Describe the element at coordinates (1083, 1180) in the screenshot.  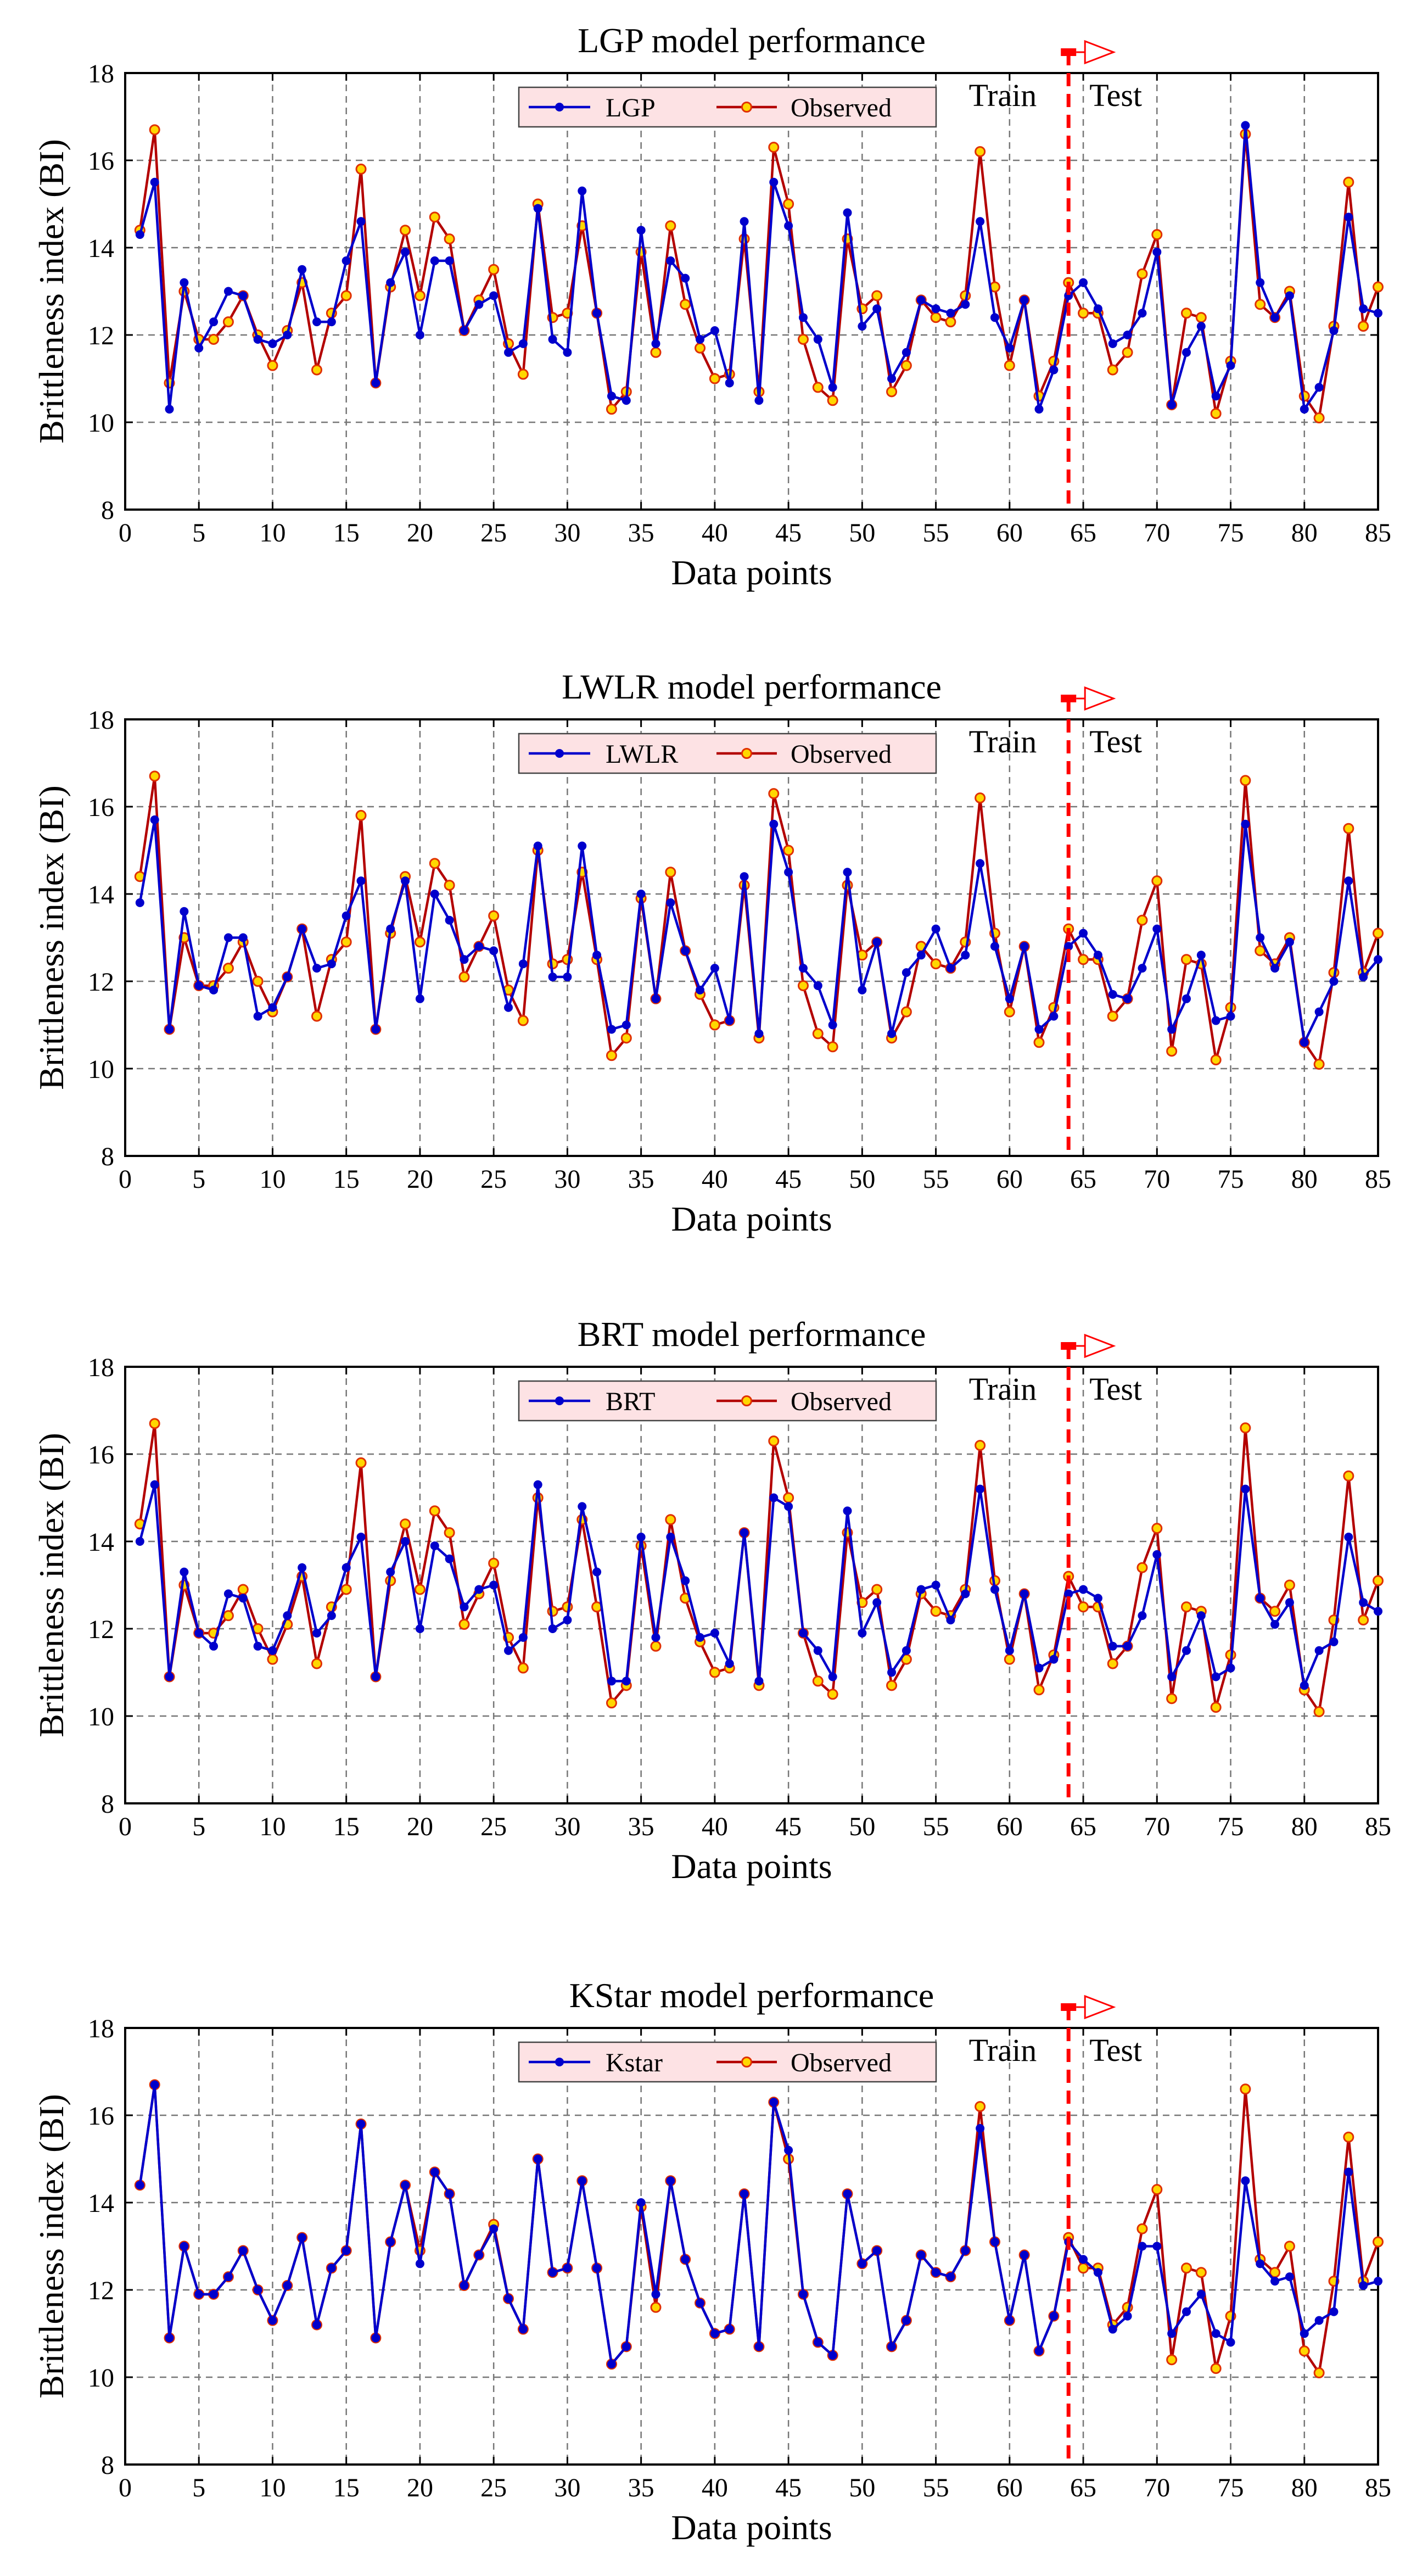
I see `x-tick-label: 65` at that location.